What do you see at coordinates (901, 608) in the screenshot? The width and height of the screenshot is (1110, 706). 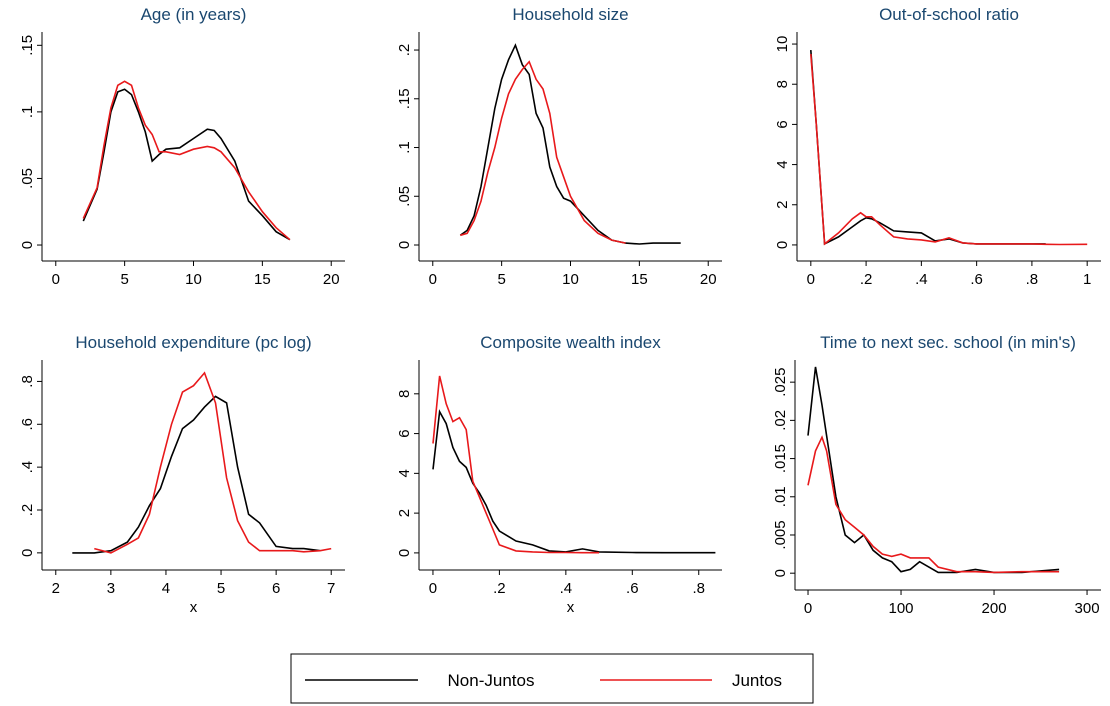 I see `x-tick-label: 100` at bounding box center [901, 608].